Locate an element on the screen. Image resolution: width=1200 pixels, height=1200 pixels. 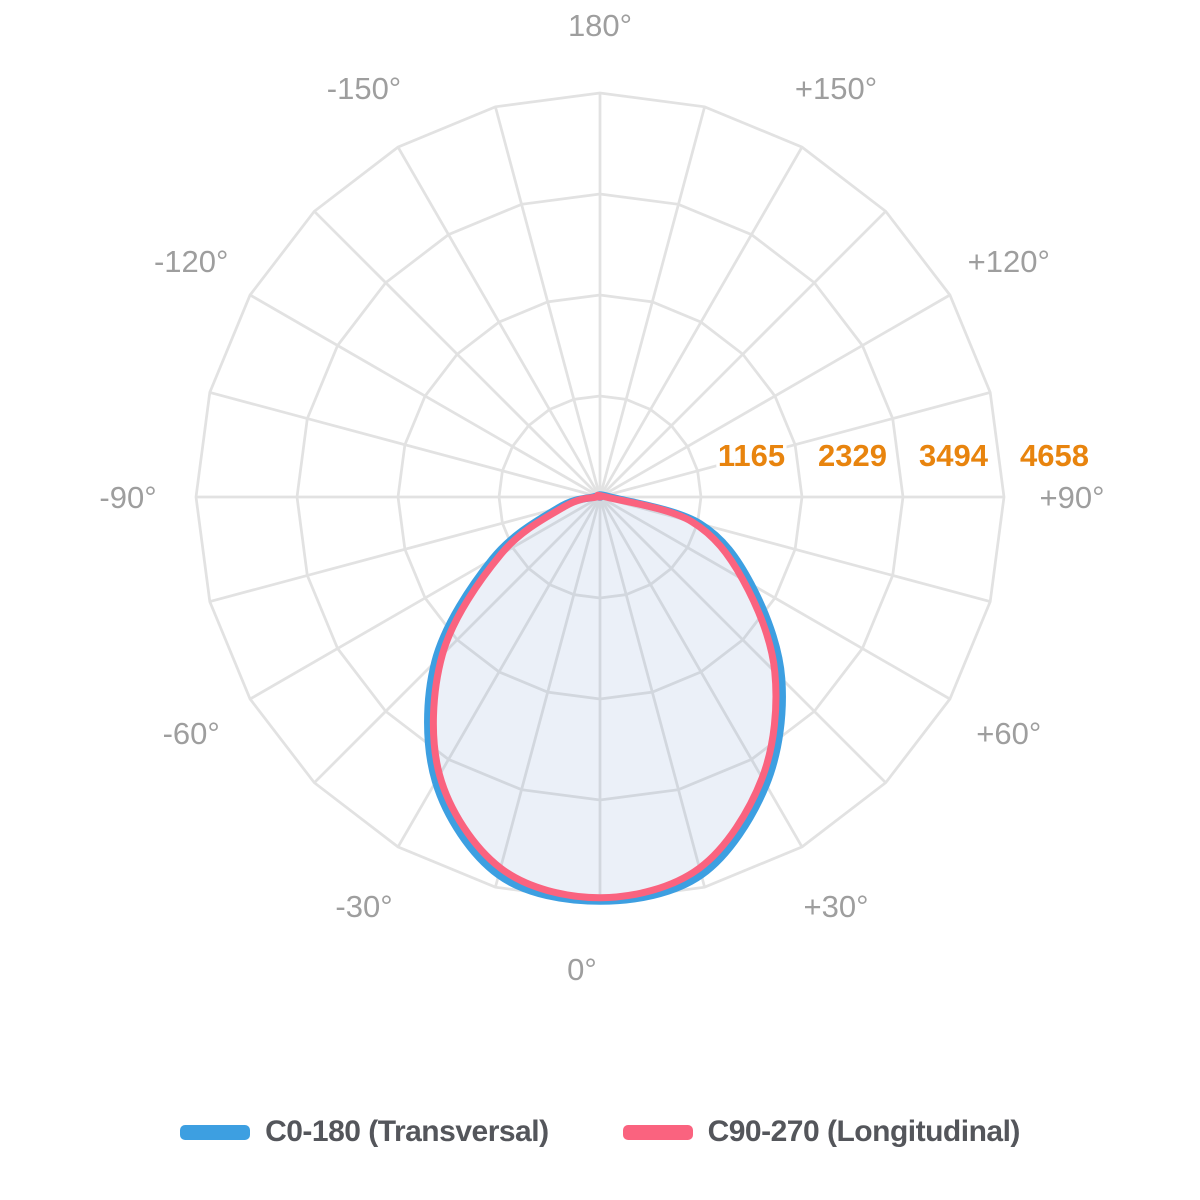
angle-label-p120: +120° is located at coordinates (1009, 261).